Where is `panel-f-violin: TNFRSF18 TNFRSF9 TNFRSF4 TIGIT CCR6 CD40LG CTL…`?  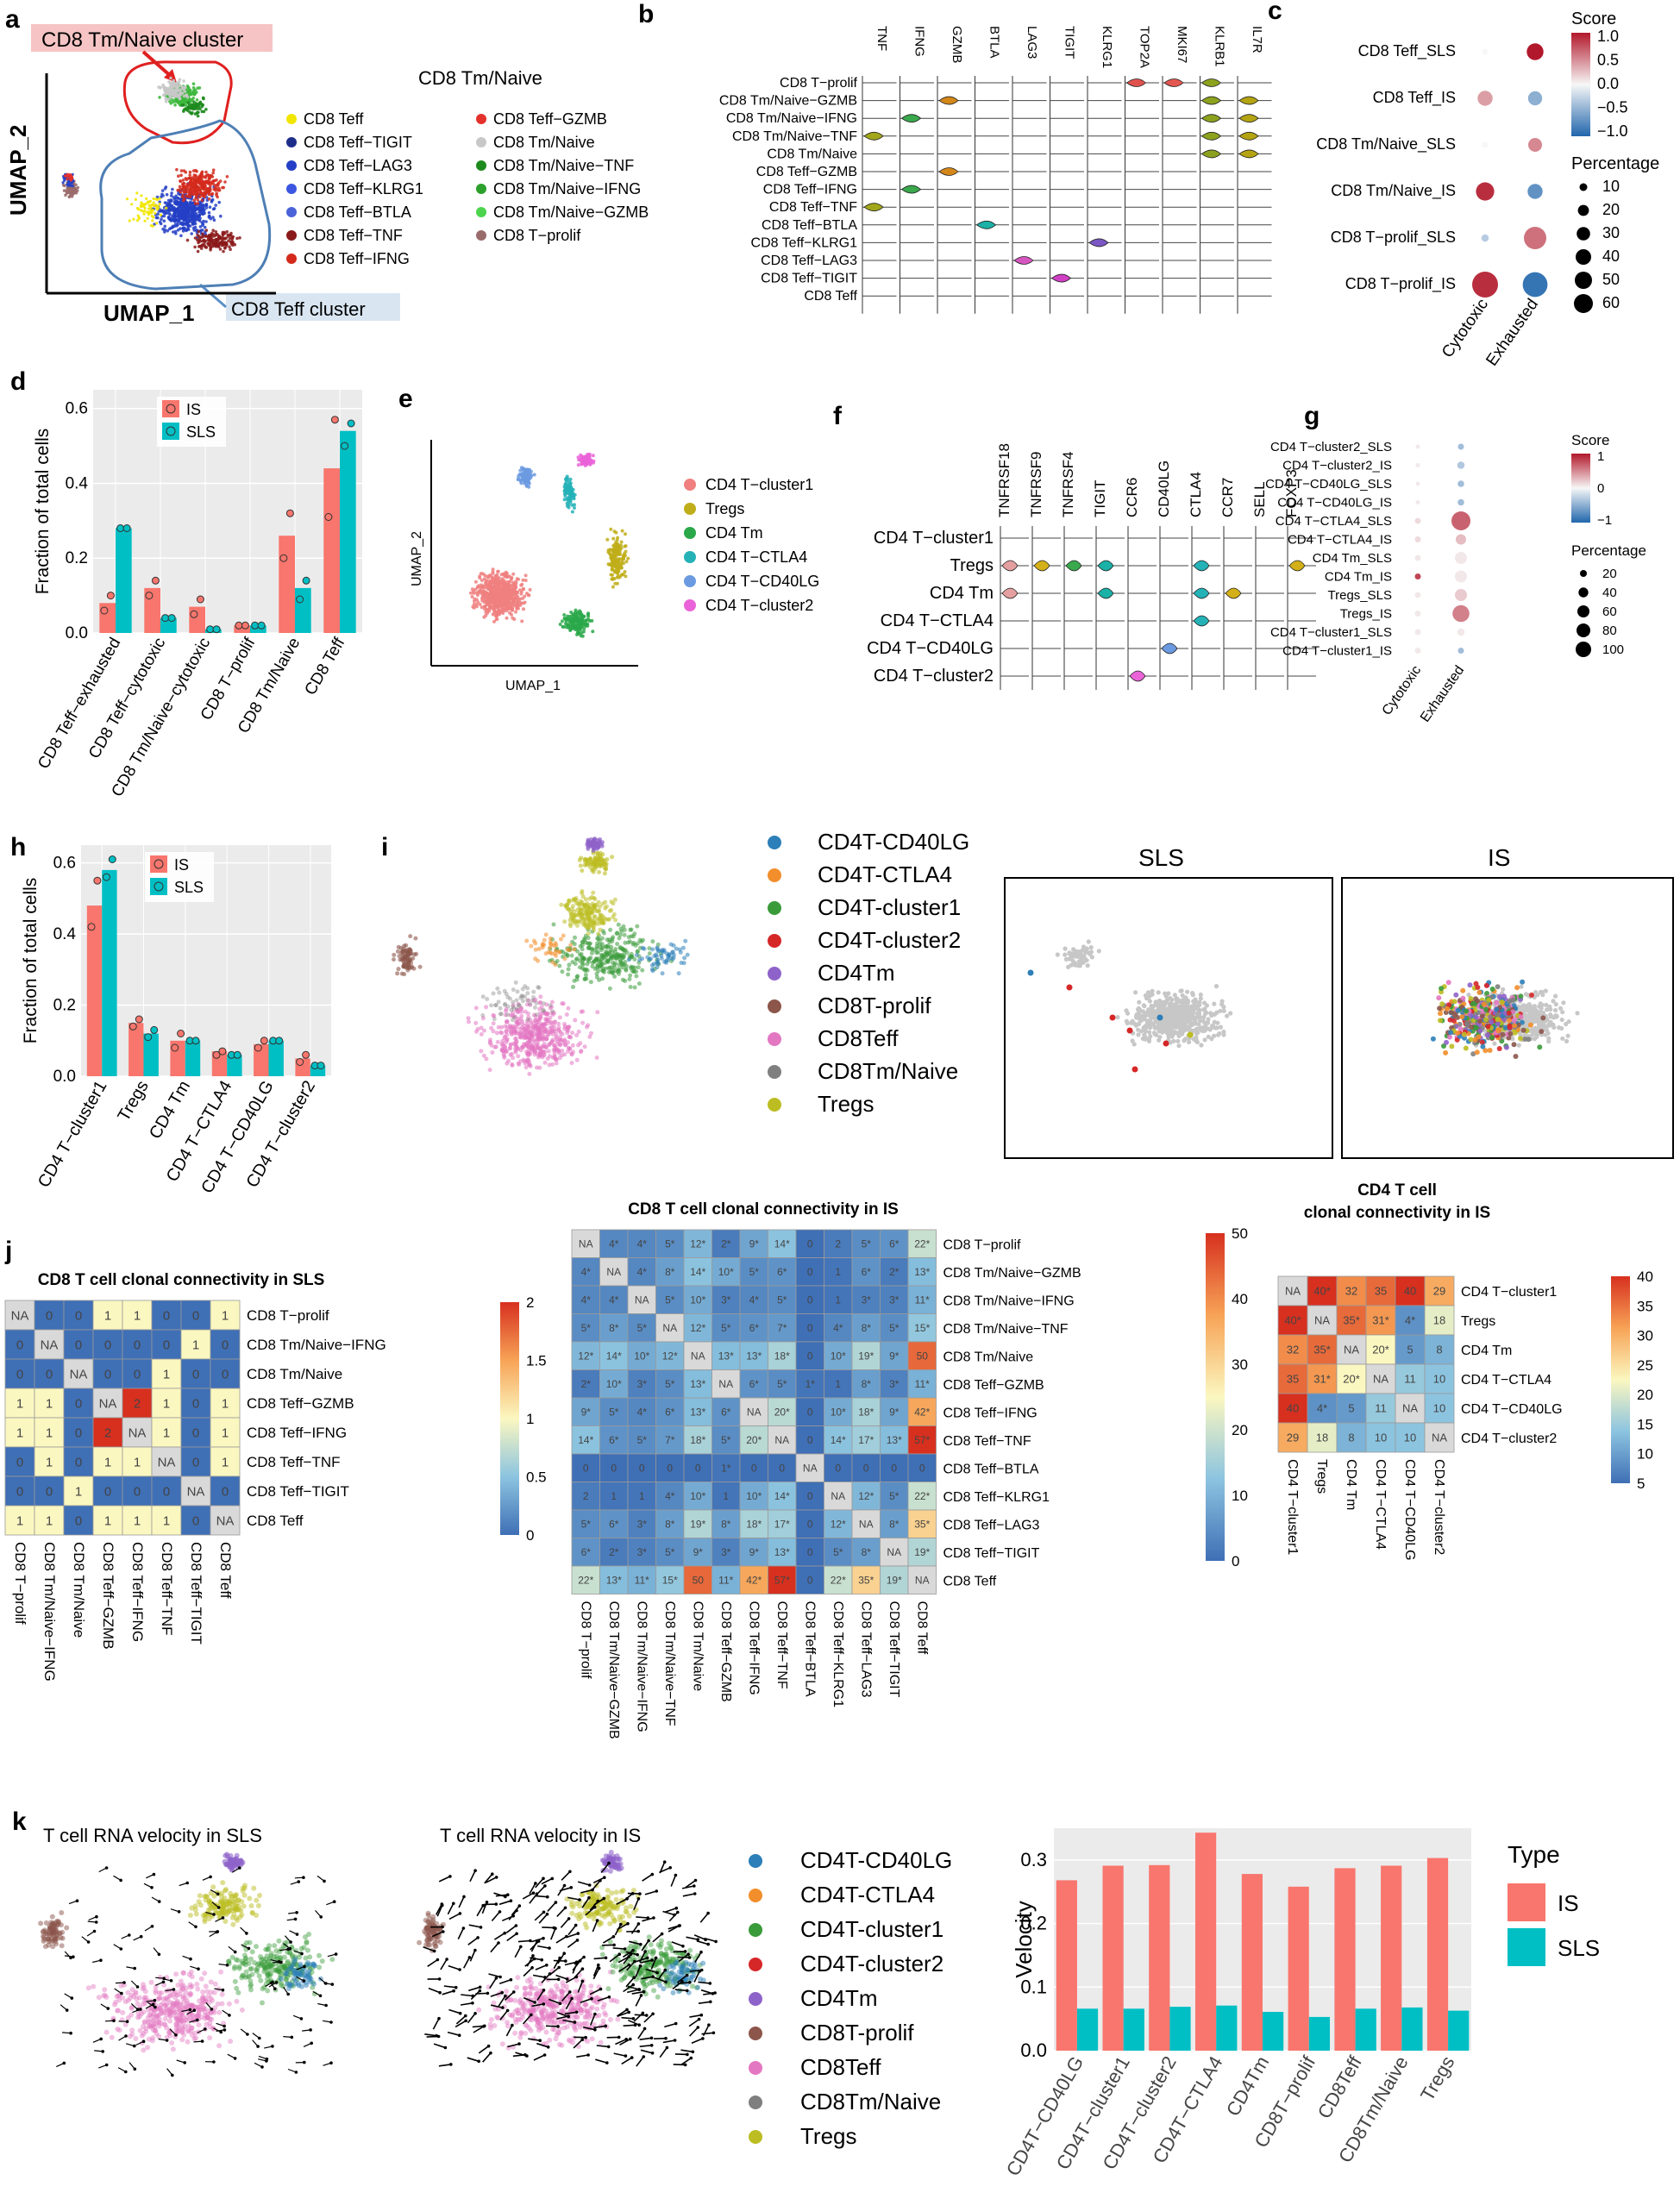
panel-f-violin: TNFRSF18 TNFRSF9 TNFRSF4 TIGIT CCR6 CD40LG CTL… is located at coordinates (1091, 566).